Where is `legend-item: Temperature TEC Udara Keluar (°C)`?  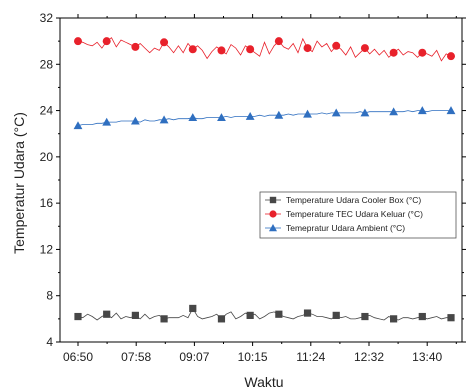 legend-item: Temperature TEC Udara Keluar (°C) is located at coordinates (344, 214).